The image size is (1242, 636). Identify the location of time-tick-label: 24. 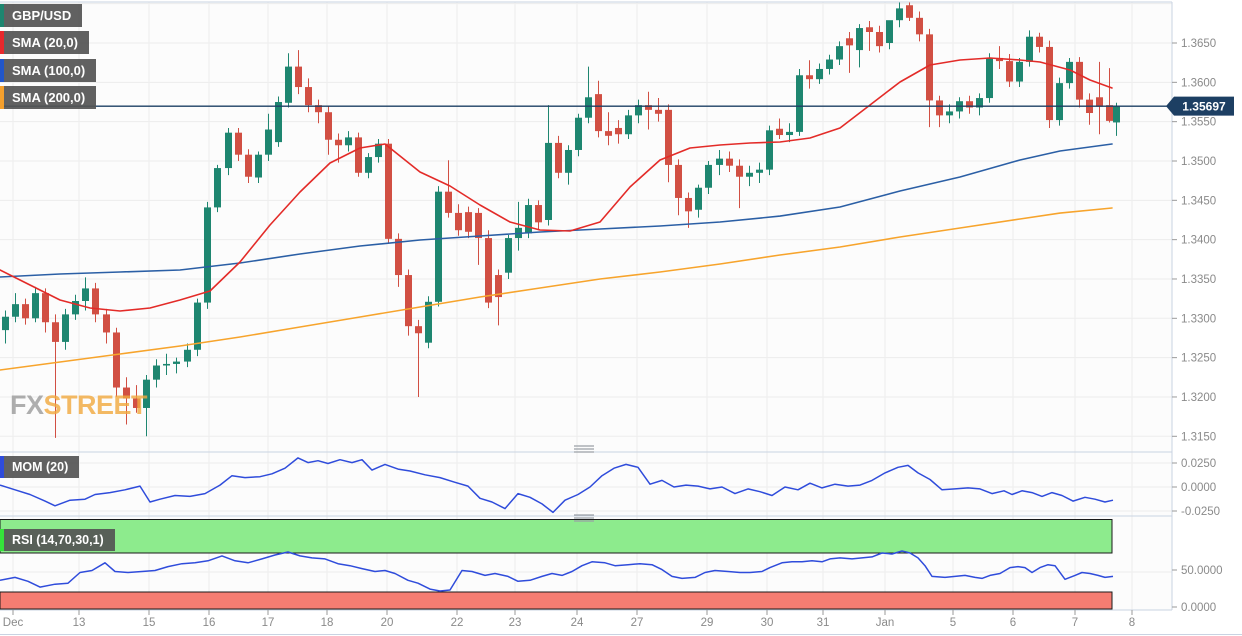
(577, 623).